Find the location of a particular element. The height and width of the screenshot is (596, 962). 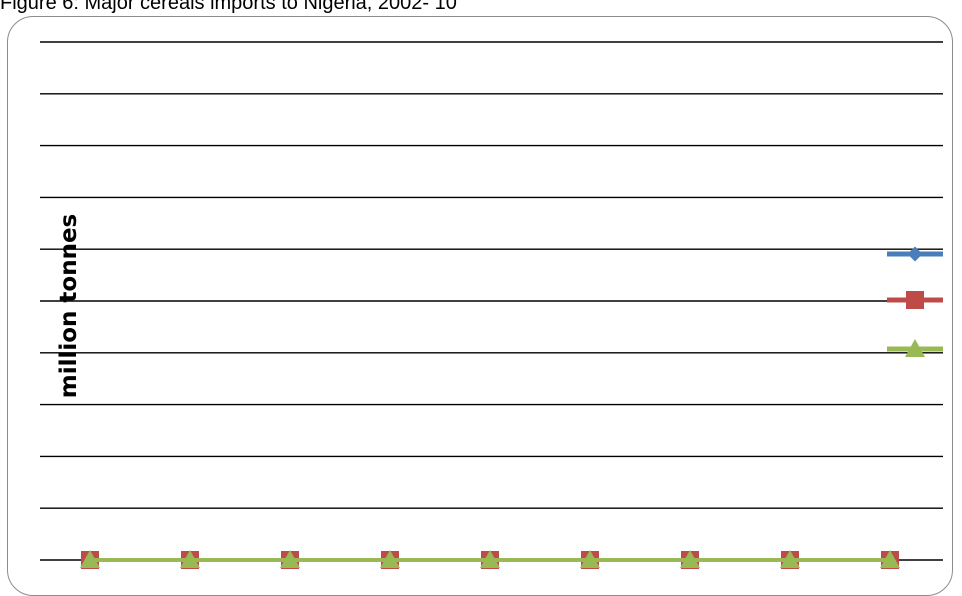

series-group is located at coordinates (490, 559).